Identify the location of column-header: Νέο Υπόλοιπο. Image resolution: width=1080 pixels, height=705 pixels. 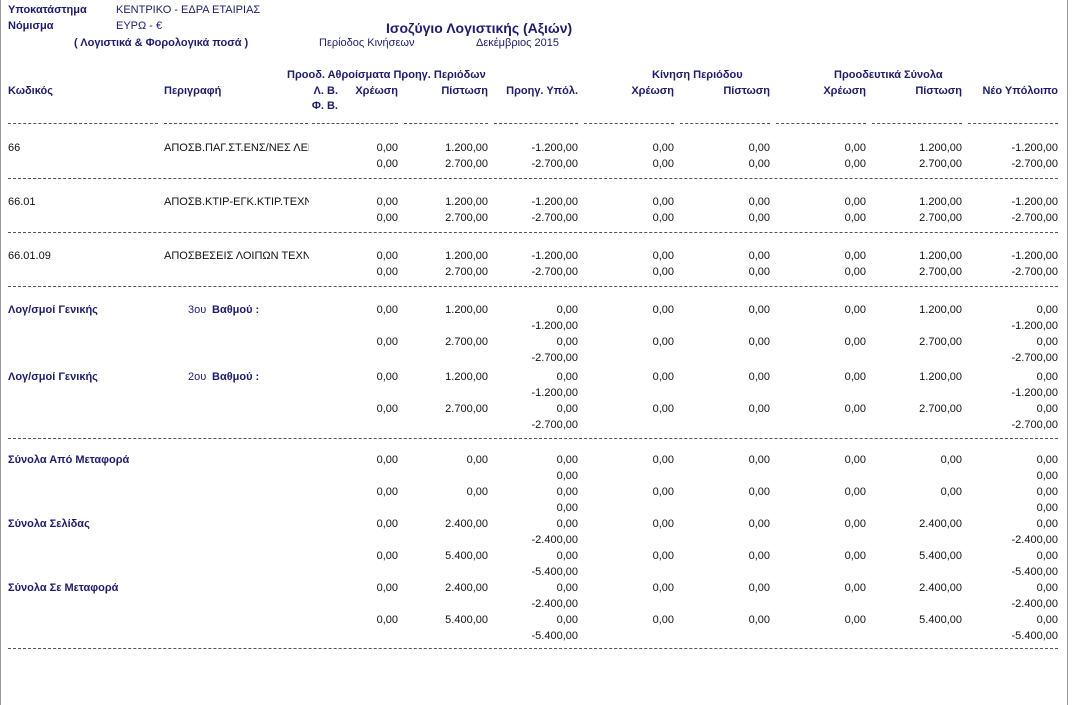
(1020, 91).